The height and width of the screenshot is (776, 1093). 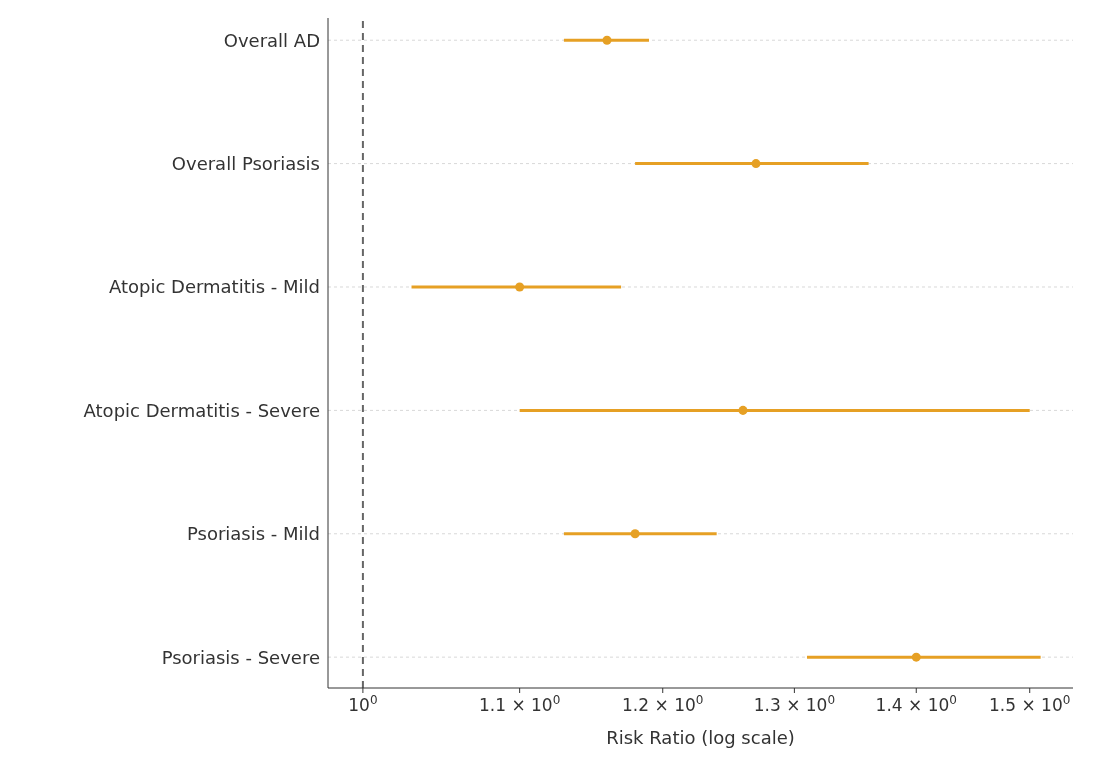 I want to click on x-tick-label: 10$^{0}$, so click(x=363, y=704).